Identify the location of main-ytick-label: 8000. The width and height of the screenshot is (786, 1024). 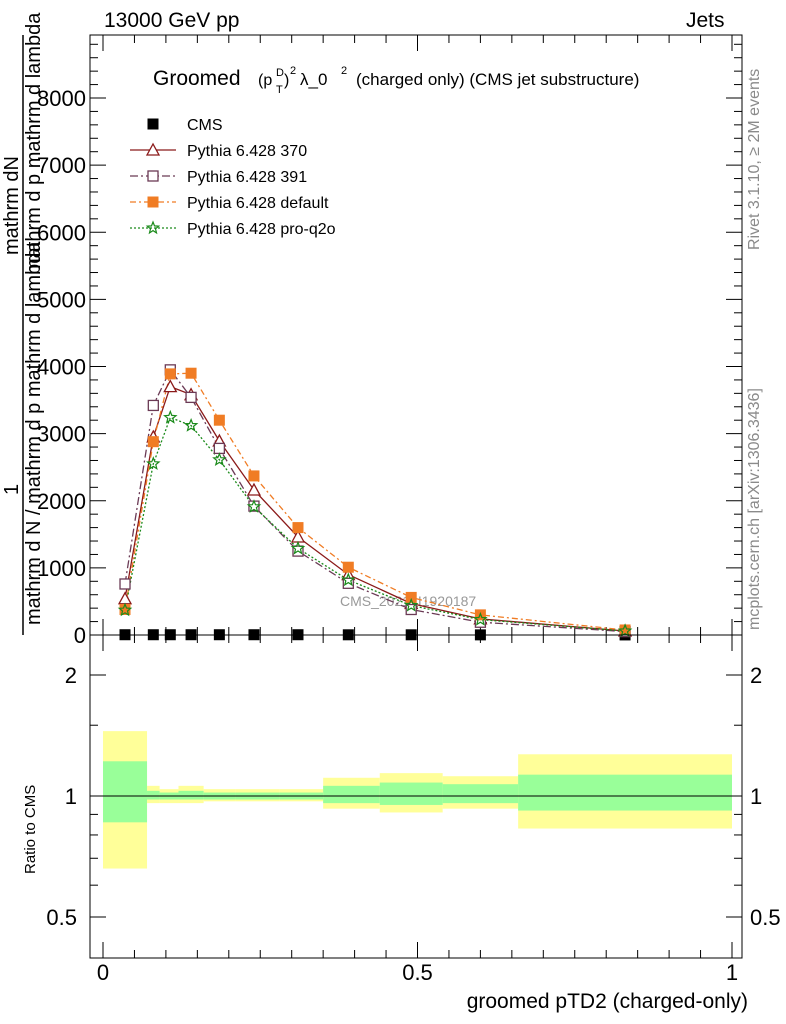
(61, 98).